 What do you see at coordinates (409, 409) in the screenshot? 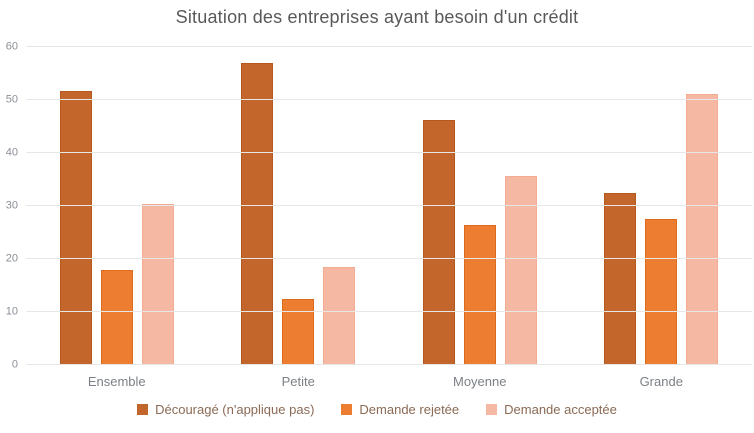
I see `legend-label: Demande rejetée` at bounding box center [409, 409].